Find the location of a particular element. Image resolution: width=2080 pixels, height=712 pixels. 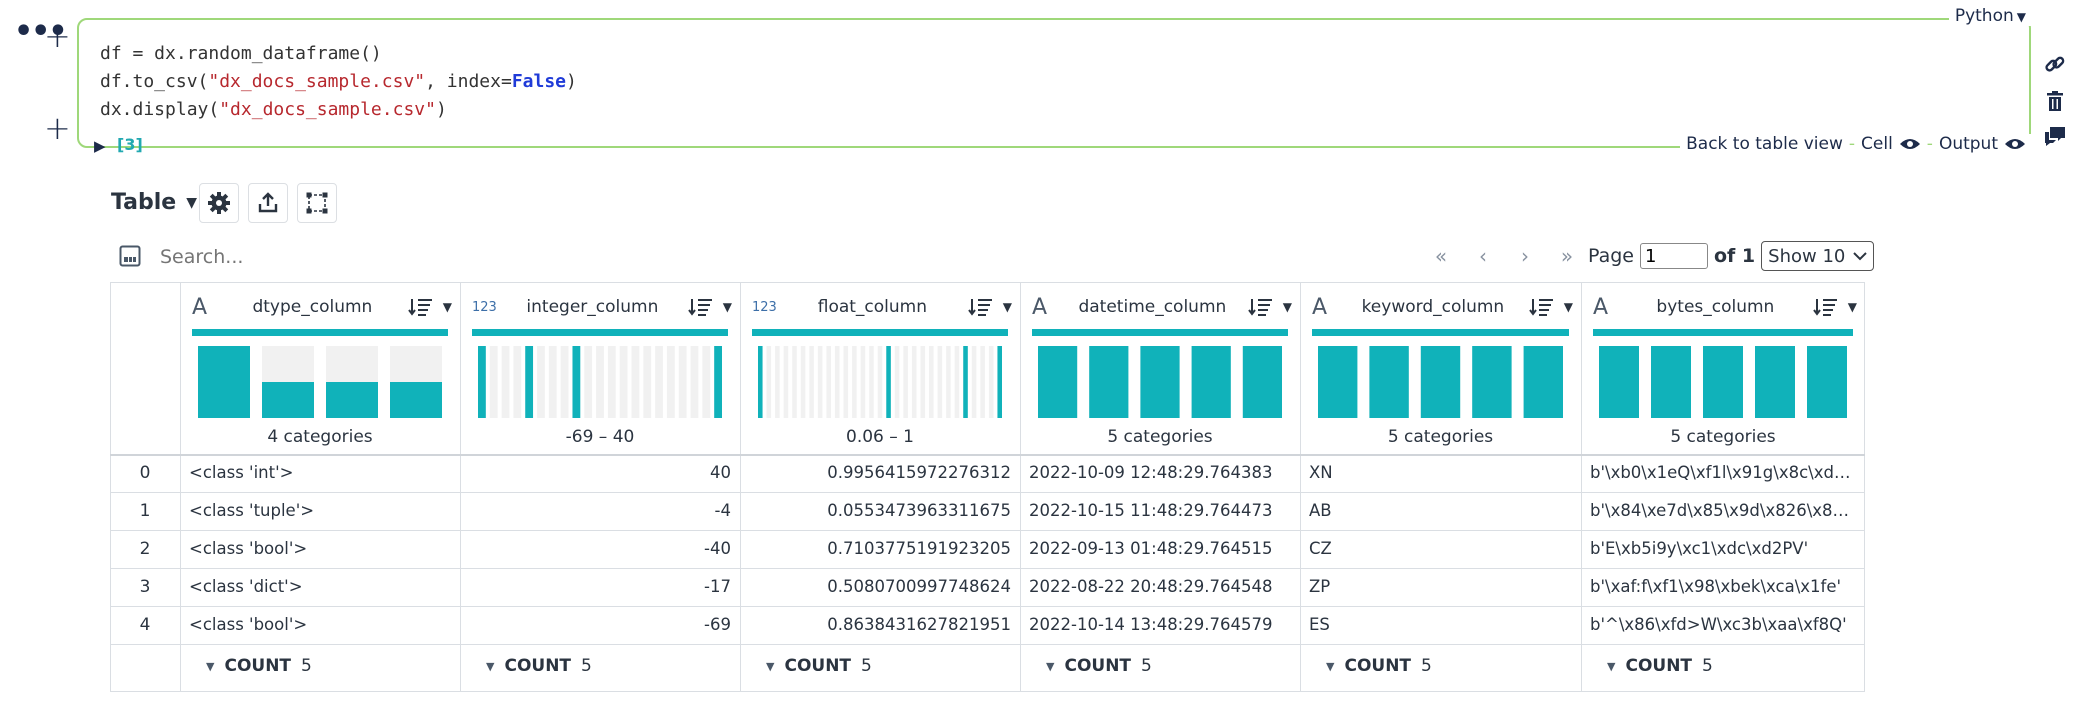

back-to-table-link: Back to table view is located at coordinates (1764, 144).